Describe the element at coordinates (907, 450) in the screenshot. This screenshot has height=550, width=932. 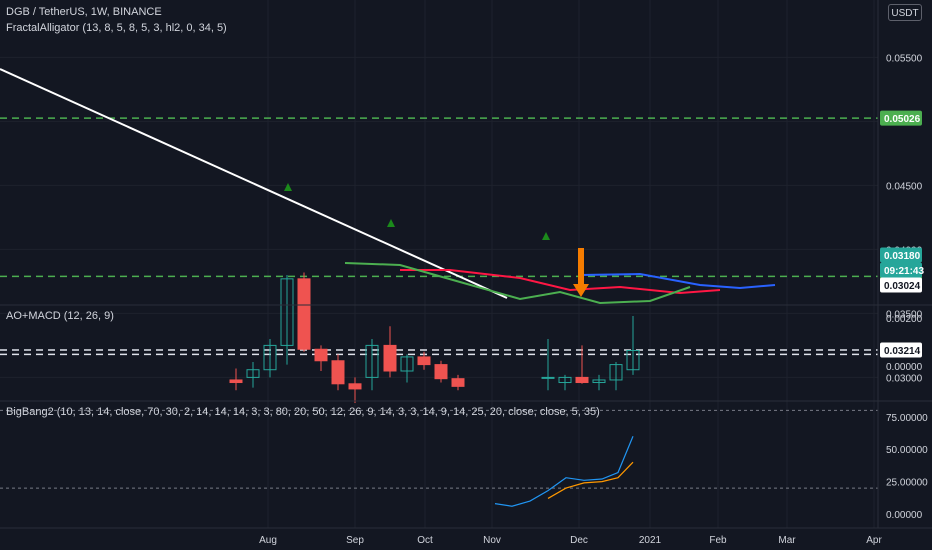
I see `bigbang-tick-1: 50.00000` at that location.